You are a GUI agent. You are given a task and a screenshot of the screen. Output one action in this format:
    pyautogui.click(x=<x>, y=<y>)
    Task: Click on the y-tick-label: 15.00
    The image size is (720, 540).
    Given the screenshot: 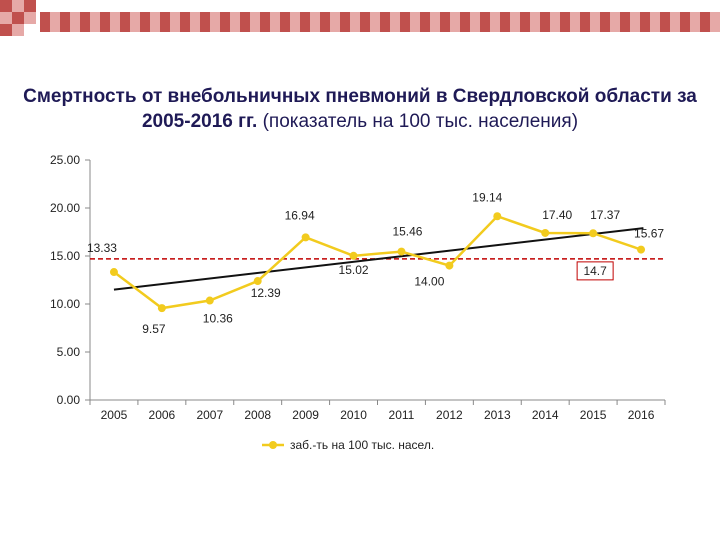 What is the action you would take?
    pyautogui.click(x=65, y=256)
    